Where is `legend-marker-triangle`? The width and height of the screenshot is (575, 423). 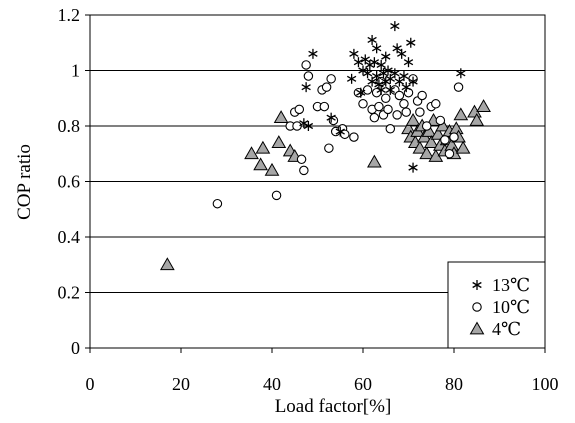 legend-marker-triangle is located at coordinates (477, 328).